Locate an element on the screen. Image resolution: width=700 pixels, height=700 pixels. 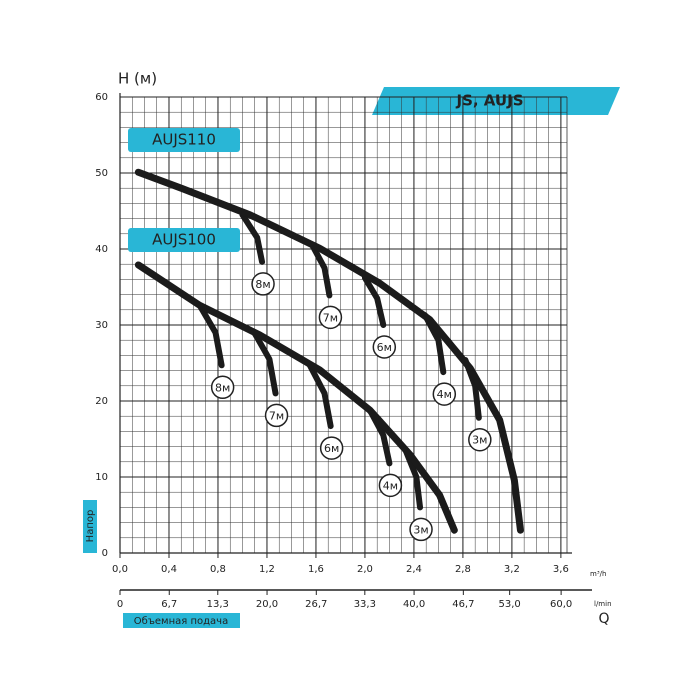
y-tick-label: 50 is located at coordinates (101, 173).